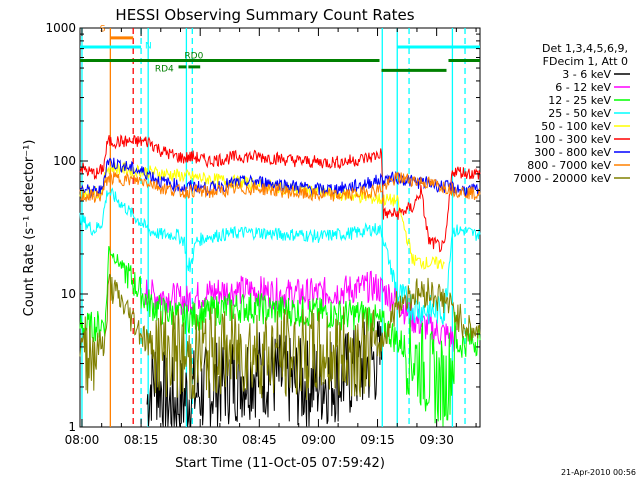 Image resolution: width=640 pixels, height=480 pixels. I want to click on flag-label-rd4: RD4, so click(164, 70).